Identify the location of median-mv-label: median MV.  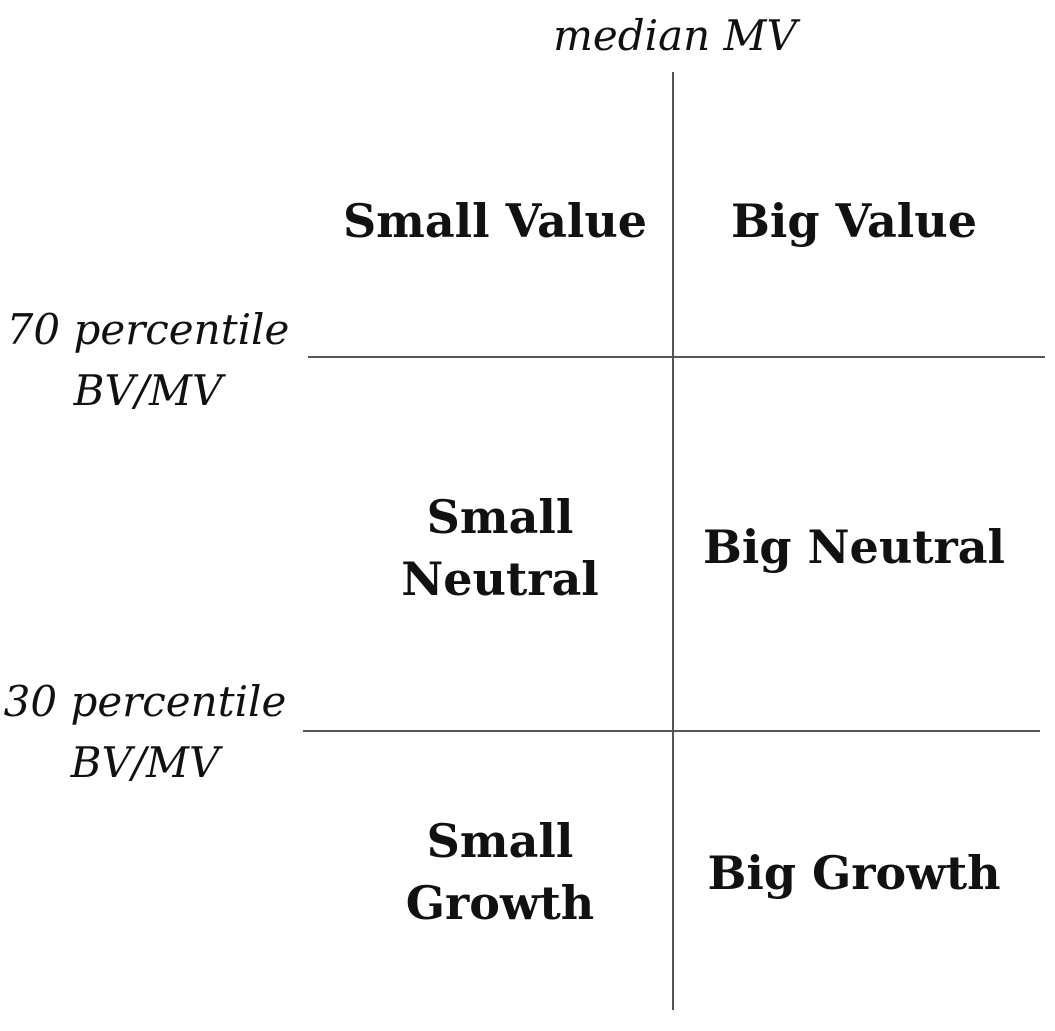
(675, 36).